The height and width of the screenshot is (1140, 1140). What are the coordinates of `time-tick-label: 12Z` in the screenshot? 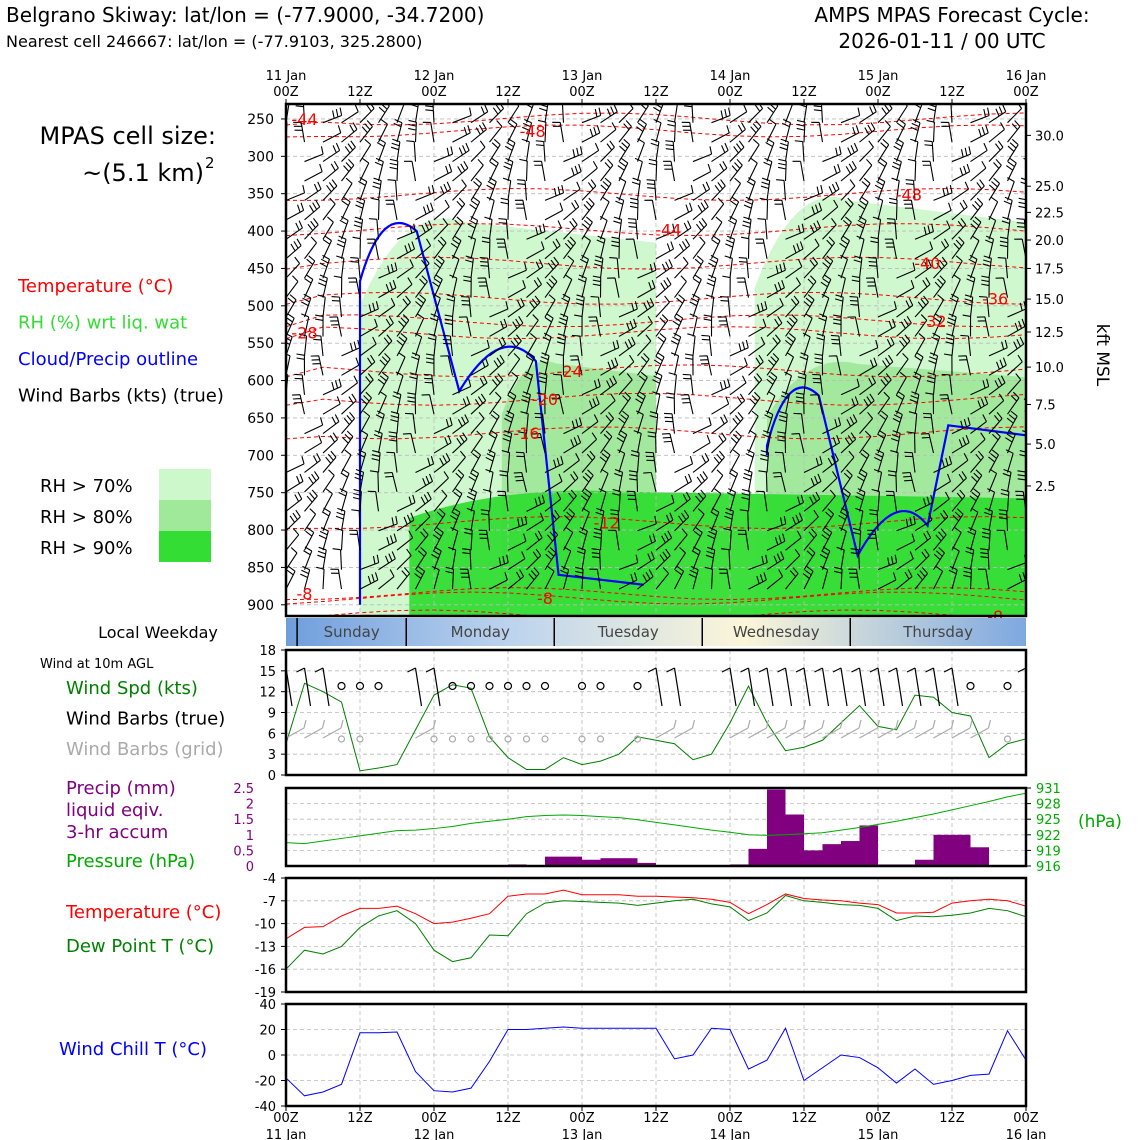 It's located at (952, 92).